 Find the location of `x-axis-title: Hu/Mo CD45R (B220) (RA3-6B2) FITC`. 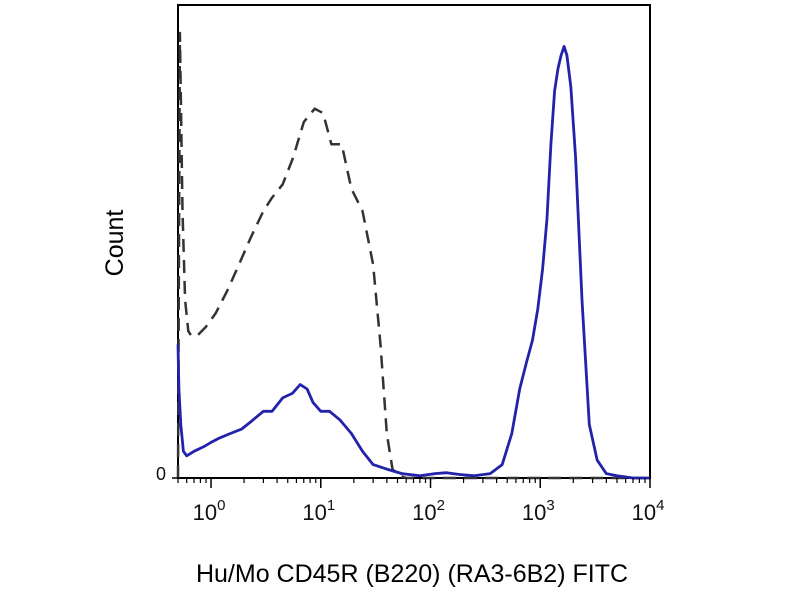

x-axis-title: Hu/Mo CD45R (B220) (RA3-6B2) FITC is located at coordinates (412, 574).